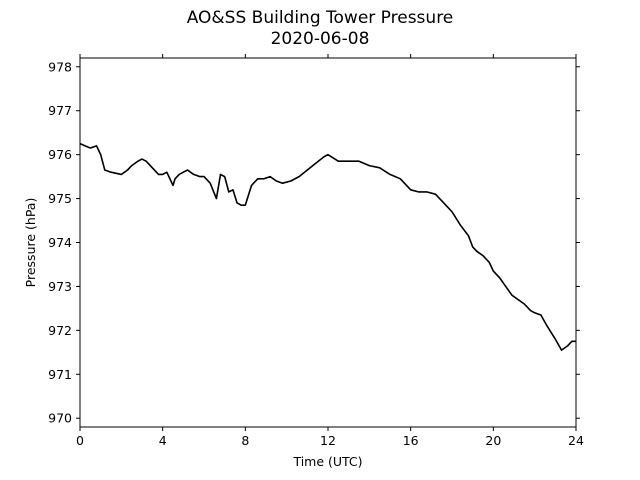 The width and height of the screenshot is (640, 480). I want to click on y-tick-label: 978, so click(60, 66).